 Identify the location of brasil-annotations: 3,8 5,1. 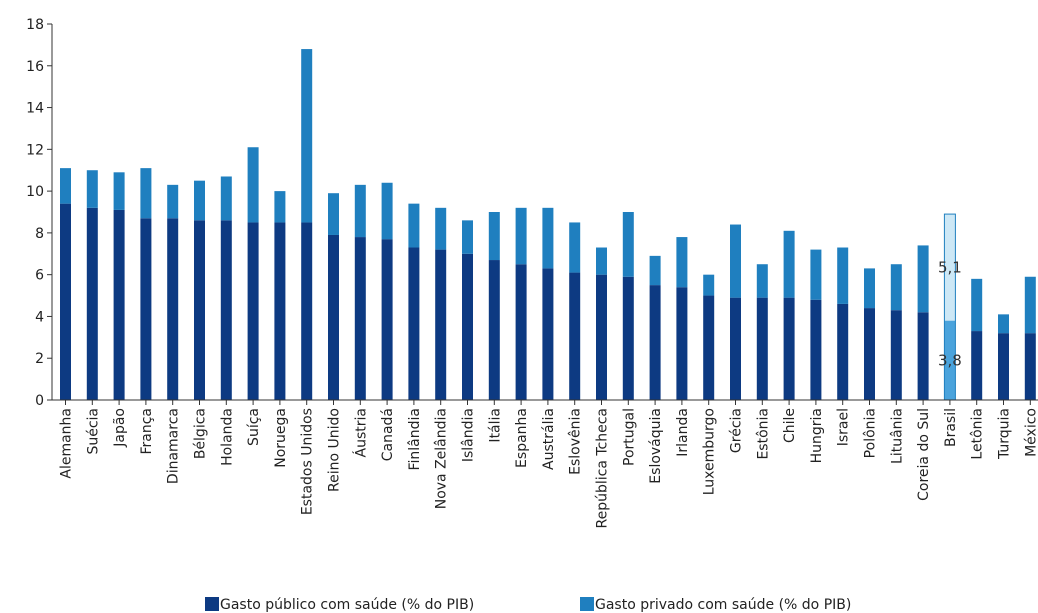
(950, 313).